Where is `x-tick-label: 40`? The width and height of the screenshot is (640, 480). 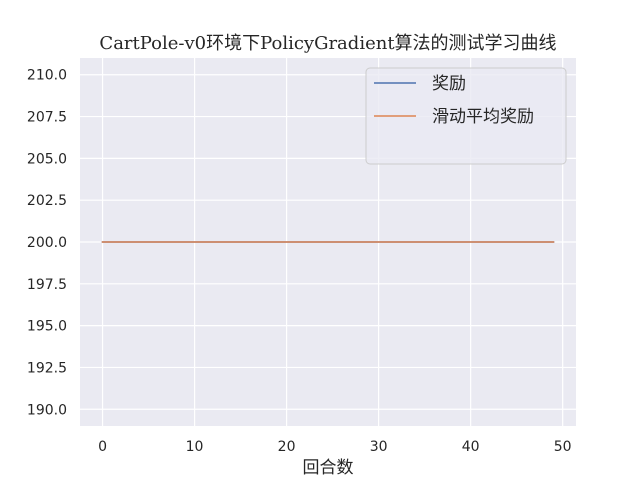
x-tick-label: 40 is located at coordinates (471, 447).